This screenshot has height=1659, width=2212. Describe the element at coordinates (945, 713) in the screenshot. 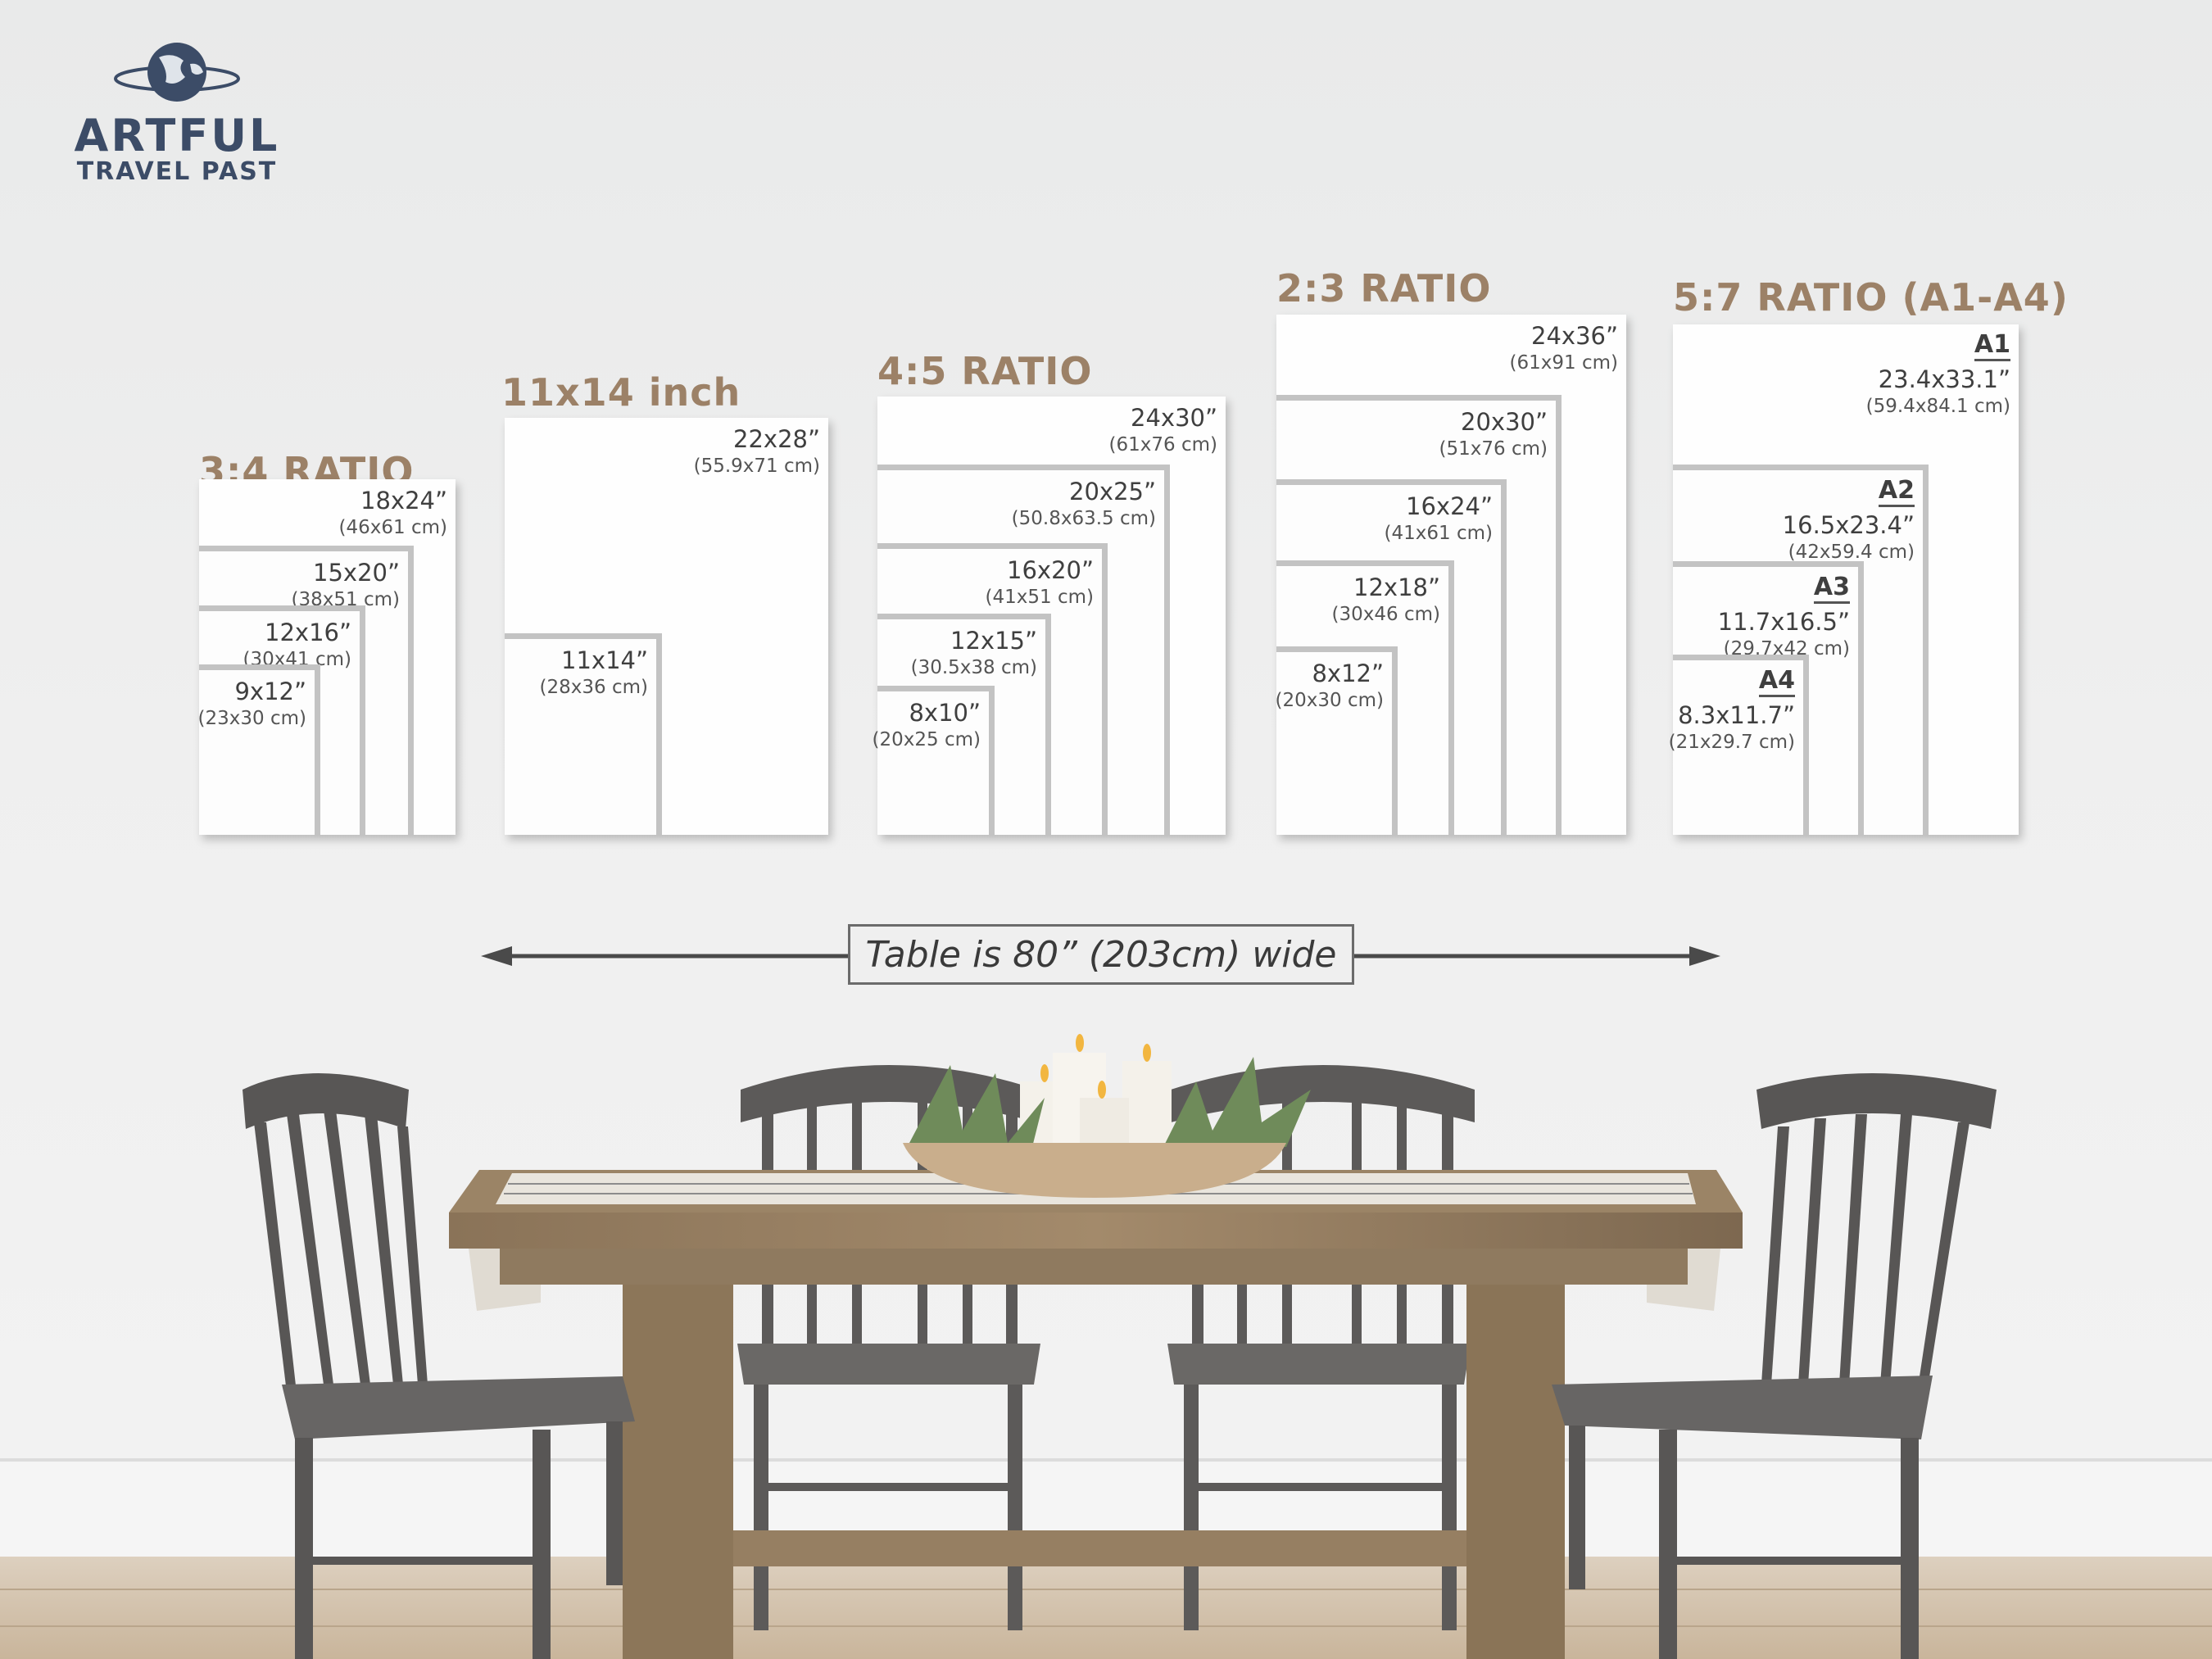

I see `size-inches: 8x10”` at that location.